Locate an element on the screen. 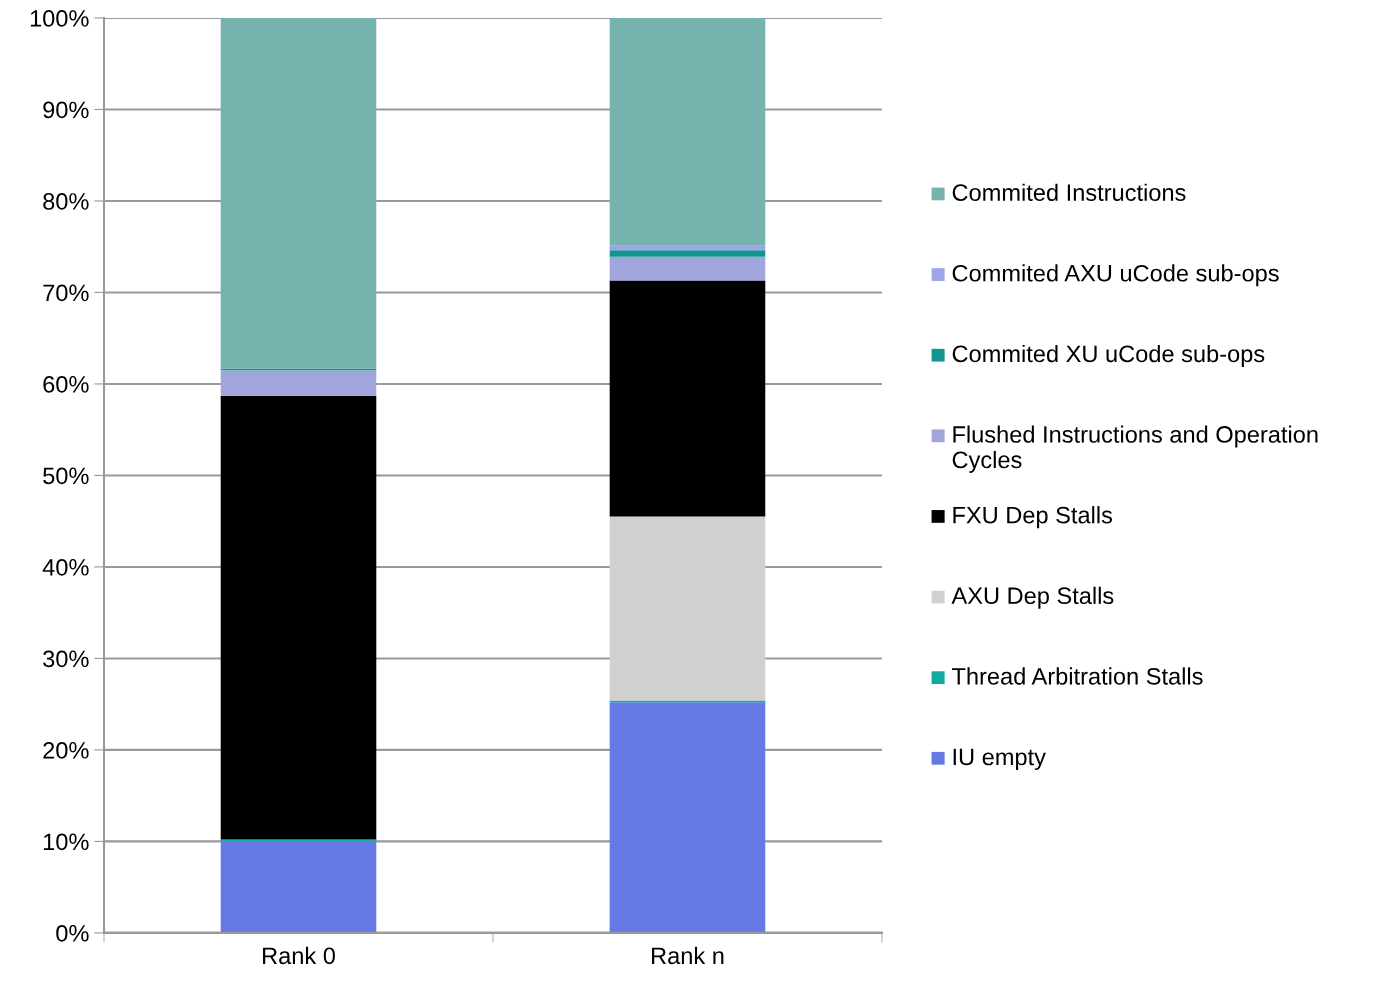 This screenshot has width=1374, height=982. y-tick-label: 70% is located at coordinates (66, 293).